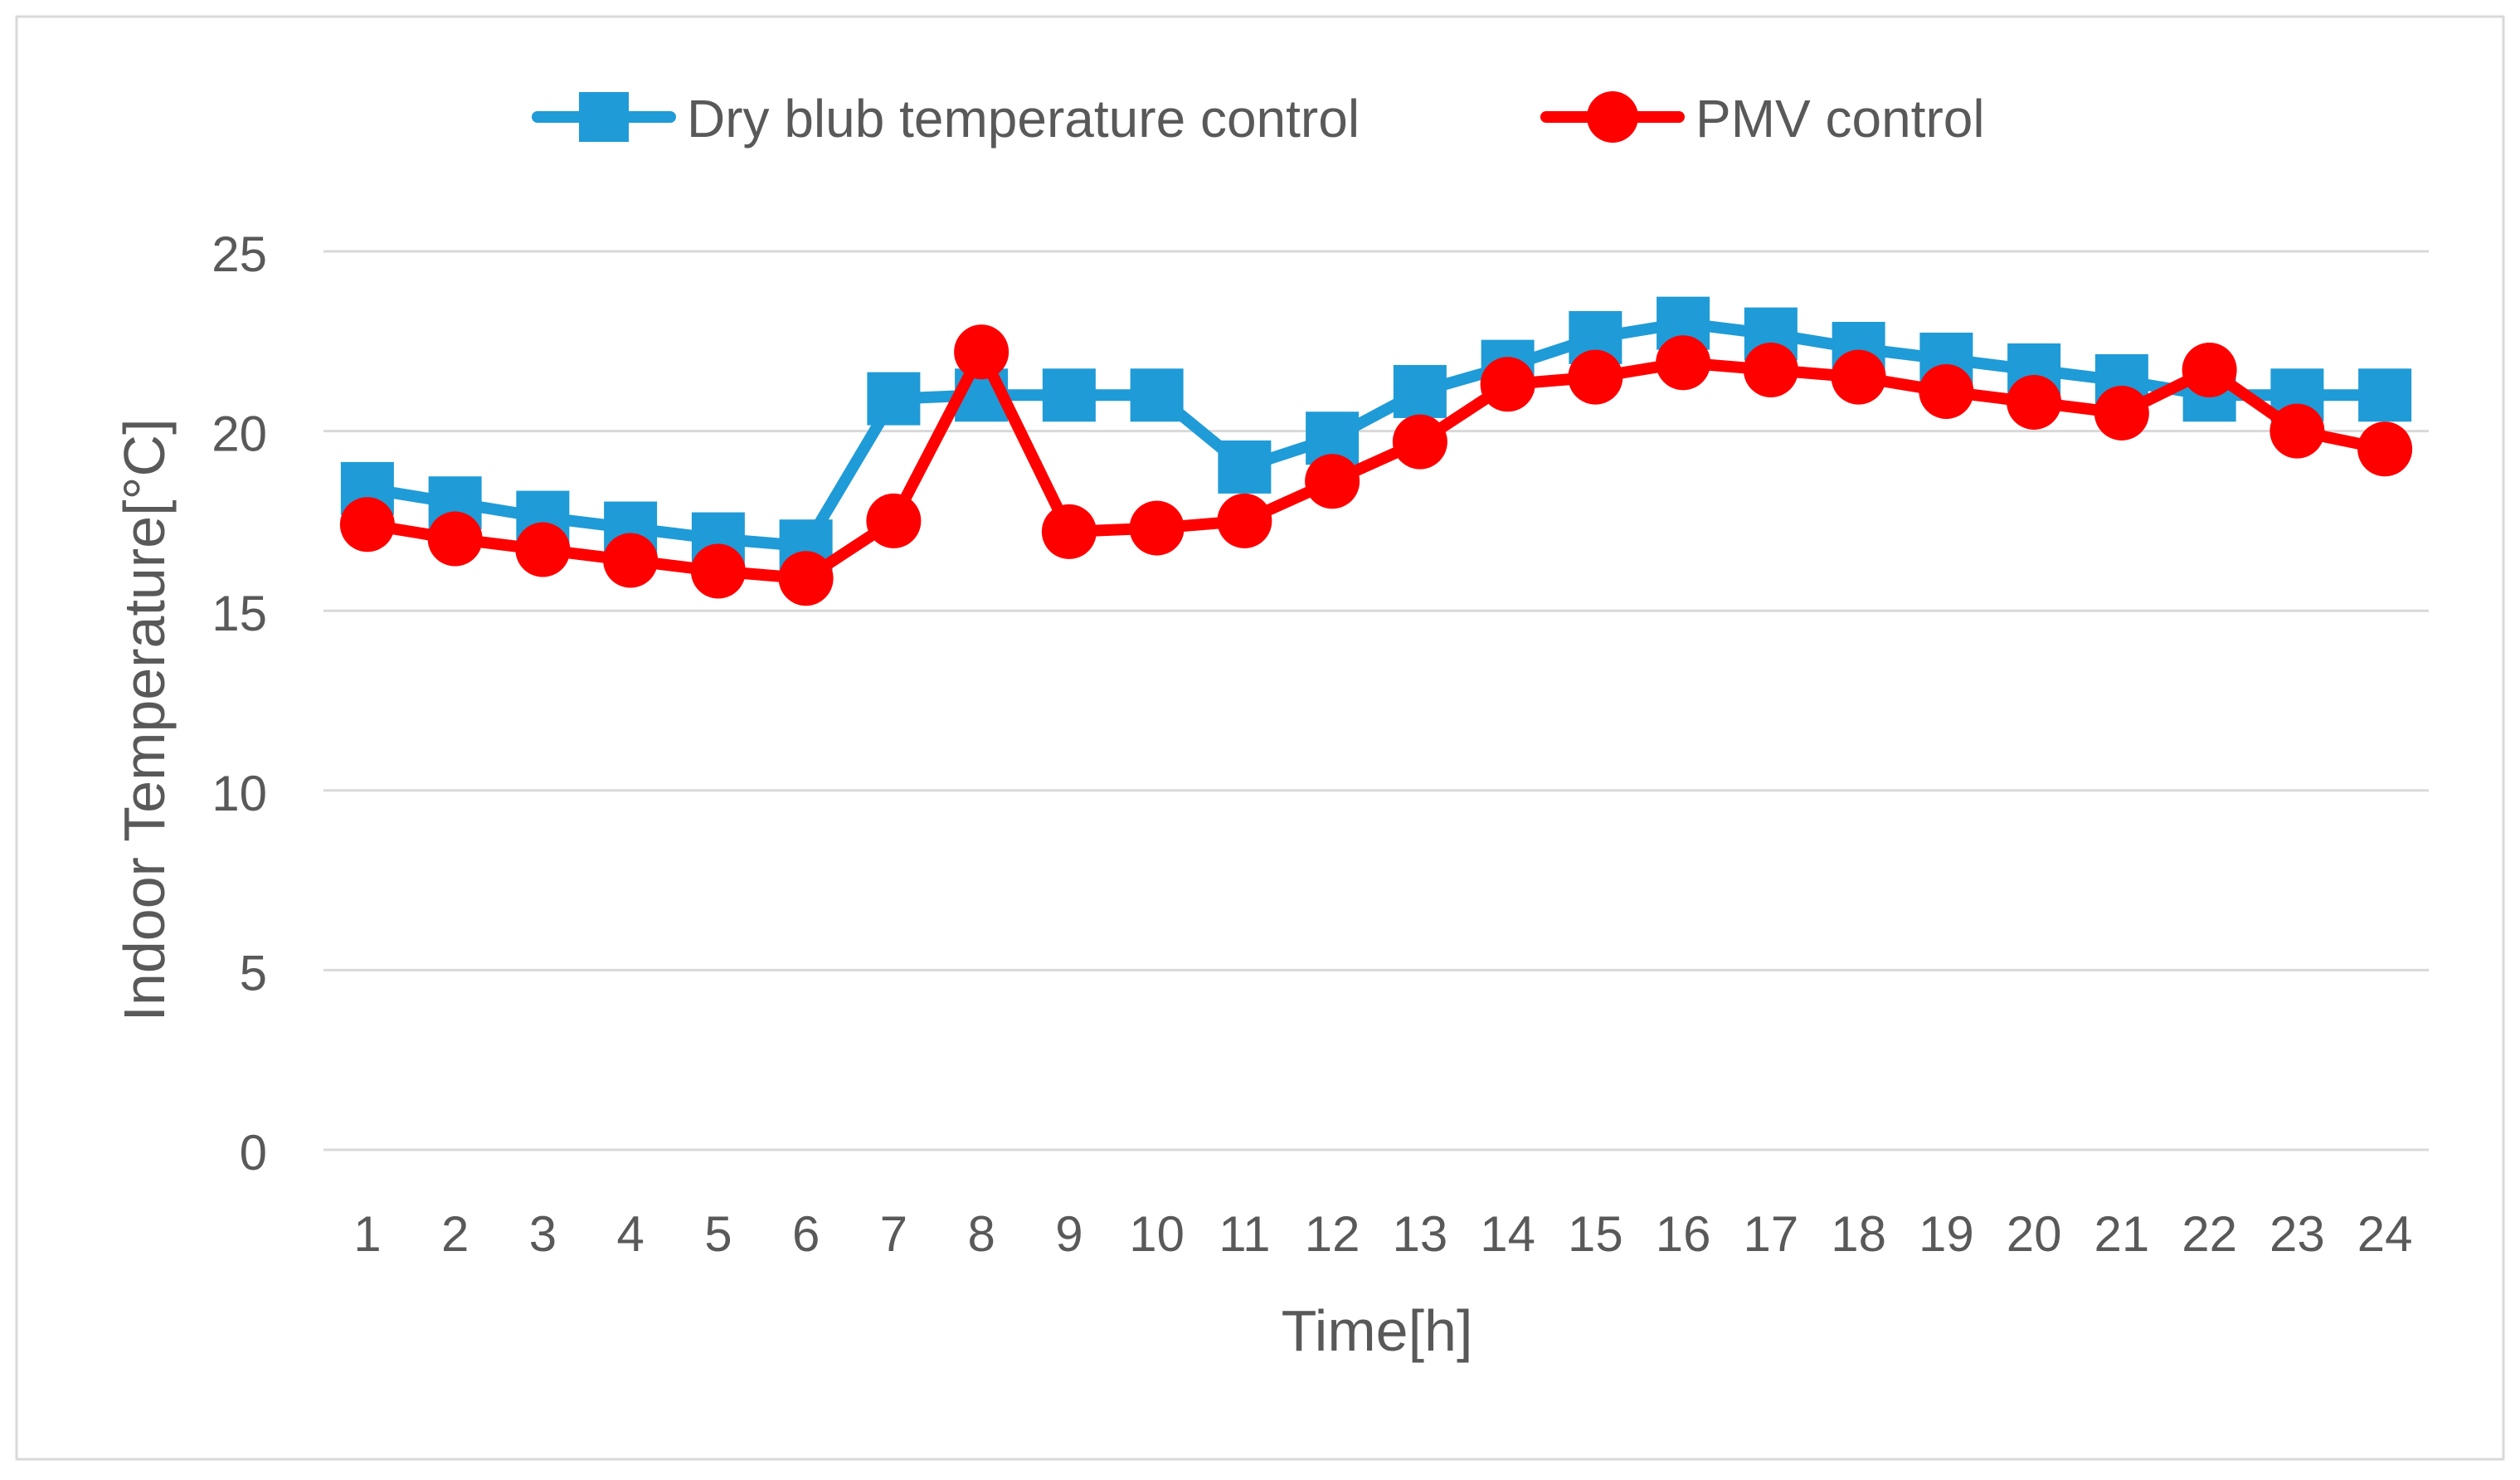 The height and width of the screenshot is (1480, 2520). What do you see at coordinates (2209, 1234) in the screenshot?
I see `x-tick-label: 22` at bounding box center [2209, 1234].